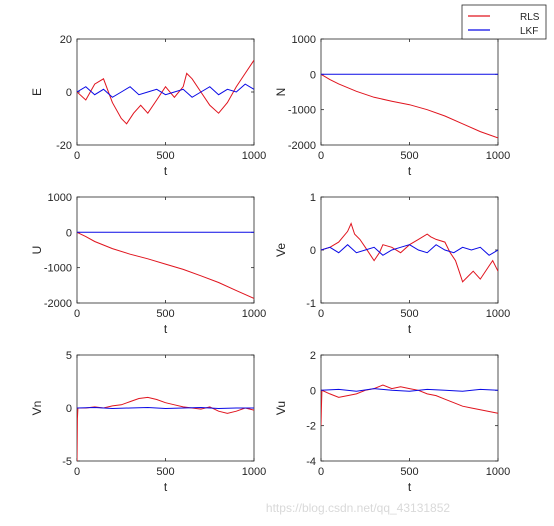  What do you see at coordinates (311, 462) in the screenshot?
I see `y-tick-label: -4` at bounding box center [311, 462].